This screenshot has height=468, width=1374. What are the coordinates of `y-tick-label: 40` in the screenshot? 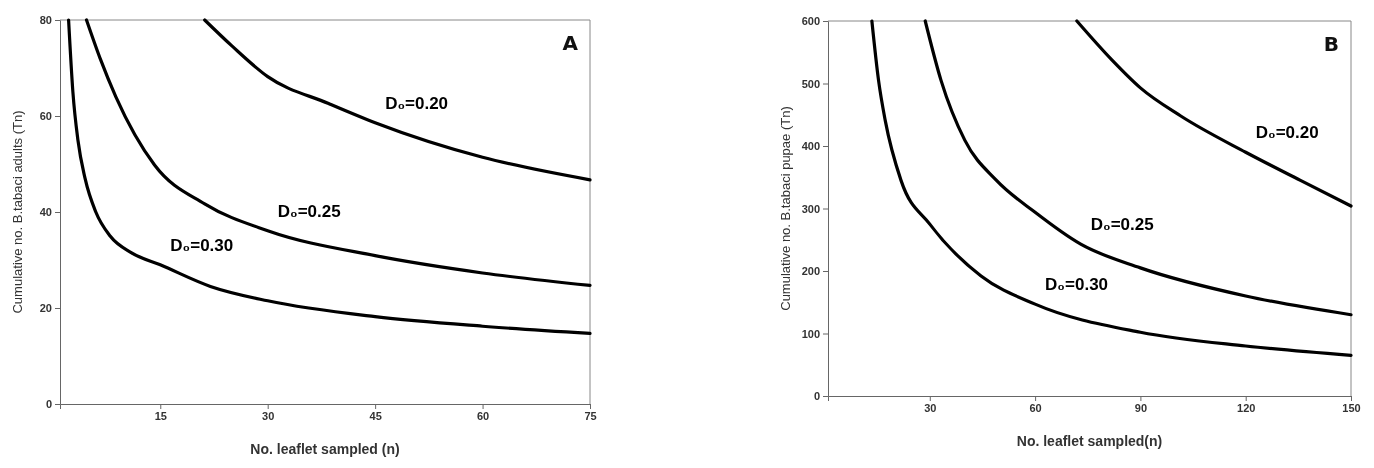 It's located at (45, 212).